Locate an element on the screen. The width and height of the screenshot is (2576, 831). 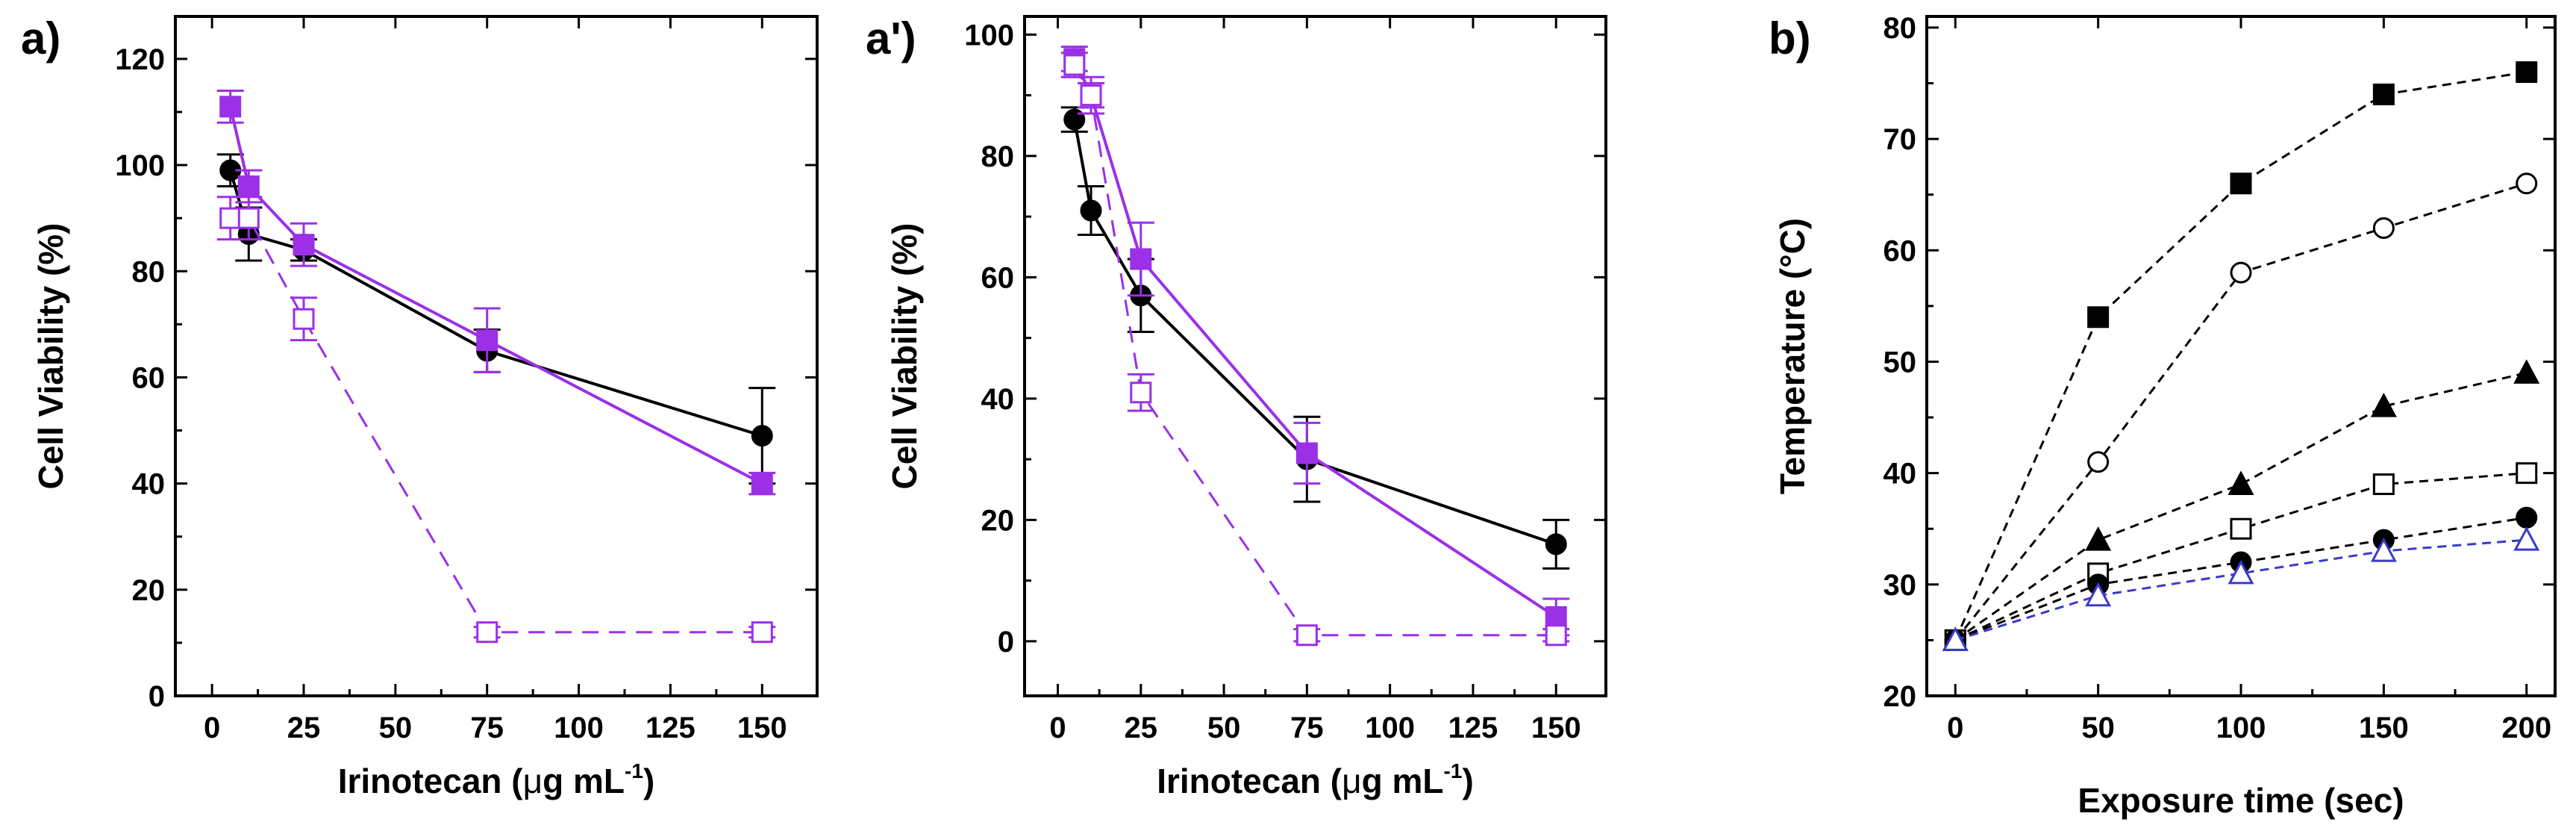
y-tick-label: 120 is located at coordinates (140, 60).